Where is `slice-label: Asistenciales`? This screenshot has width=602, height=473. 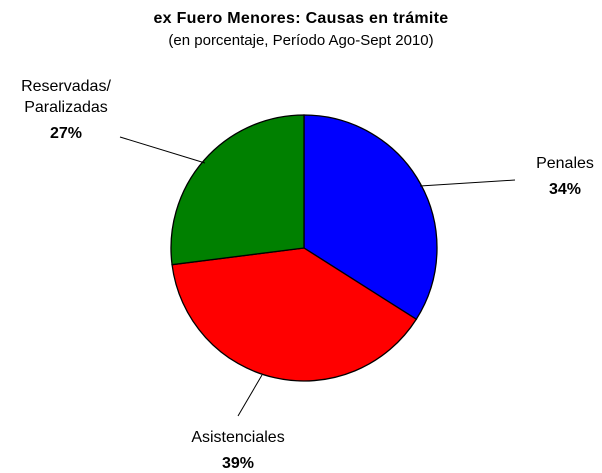 slice-label: Asistenciales is located at coordinates (237, 437).